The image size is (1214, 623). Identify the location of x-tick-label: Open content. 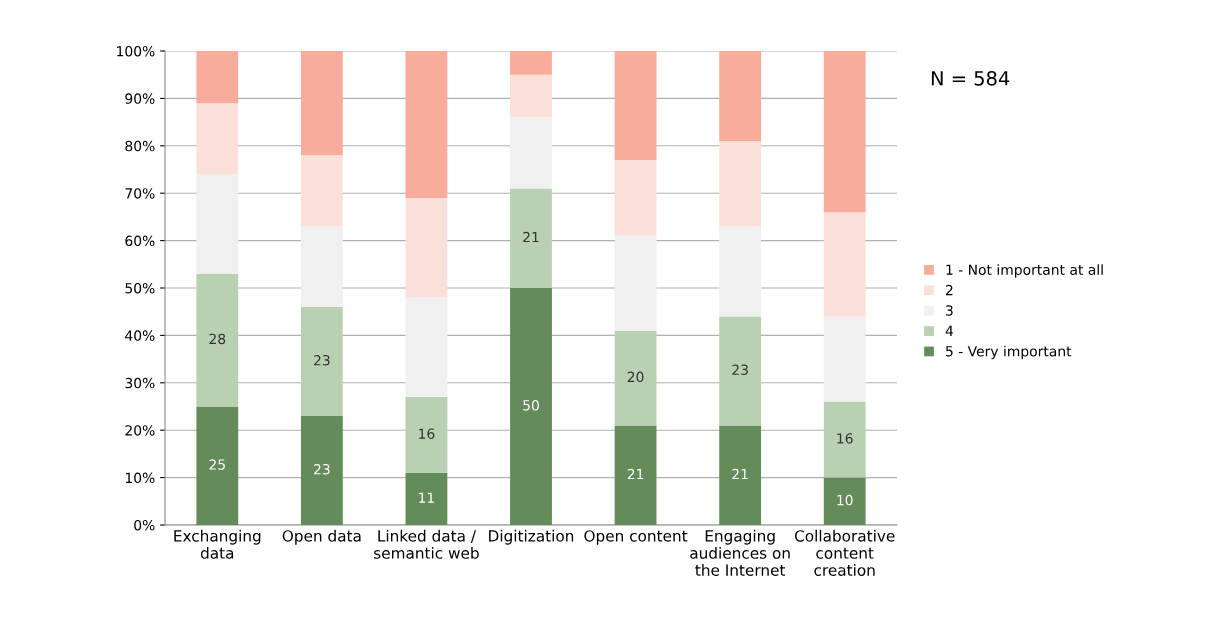
(636, 537).